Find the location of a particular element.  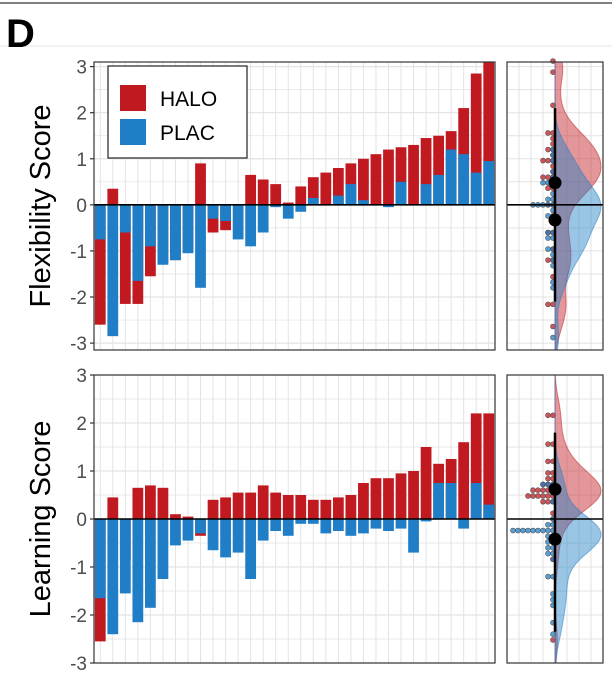

panel-letter: D is located at coordinates (20, 34).